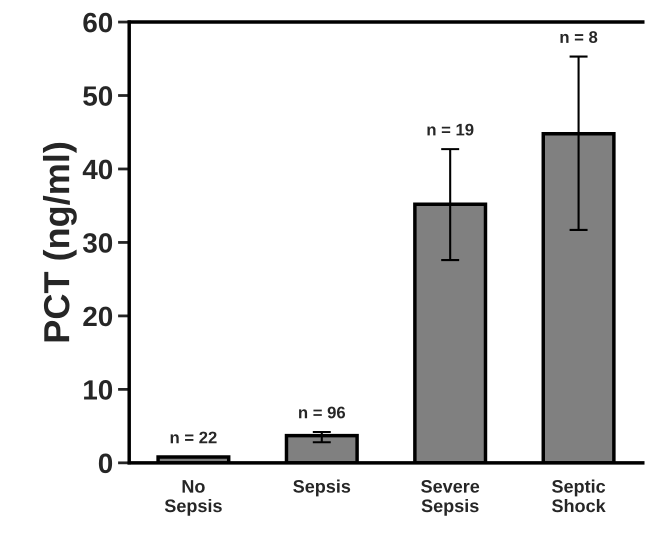 The width and height of the screenshot is (646, 551). Describe the element at coordinates (97, 96) in the screenshot. I see `y-tick-label: 50` at that location.